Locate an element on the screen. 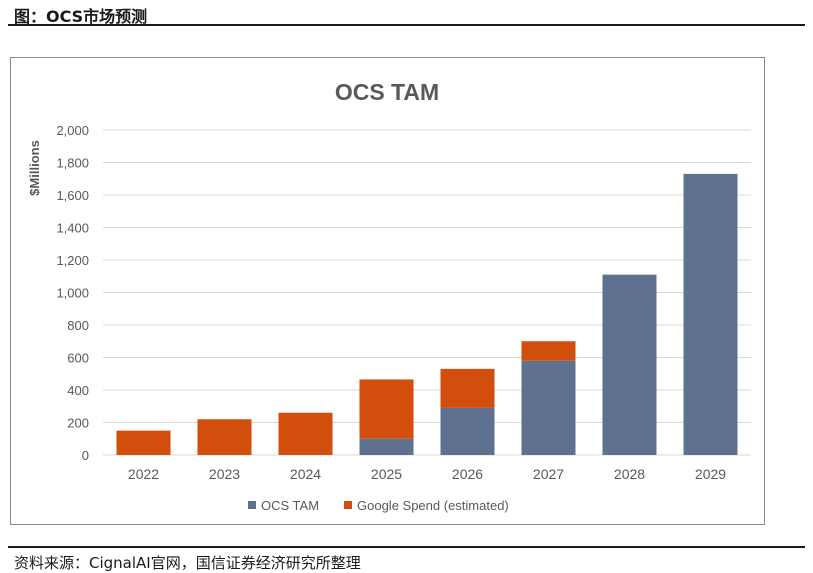 This screenshot has width=813, height=573. x-tick-label: 2024 is located at coordinates (305, 474).